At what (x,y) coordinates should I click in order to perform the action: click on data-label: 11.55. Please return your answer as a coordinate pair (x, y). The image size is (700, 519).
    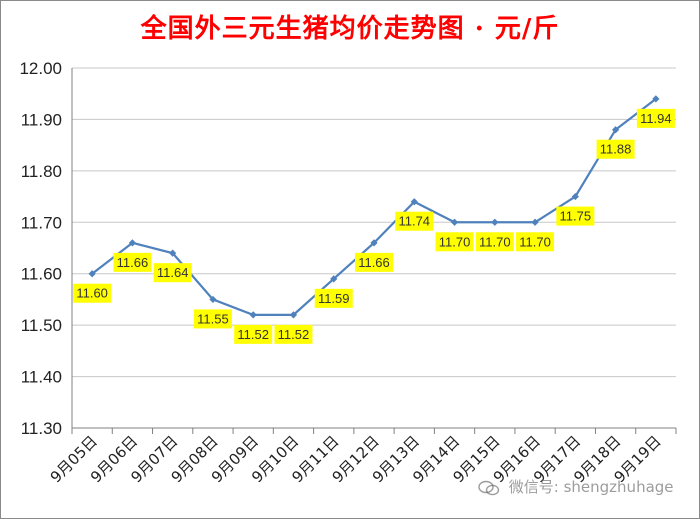
    Looking at the image, I should click on (213, 318).